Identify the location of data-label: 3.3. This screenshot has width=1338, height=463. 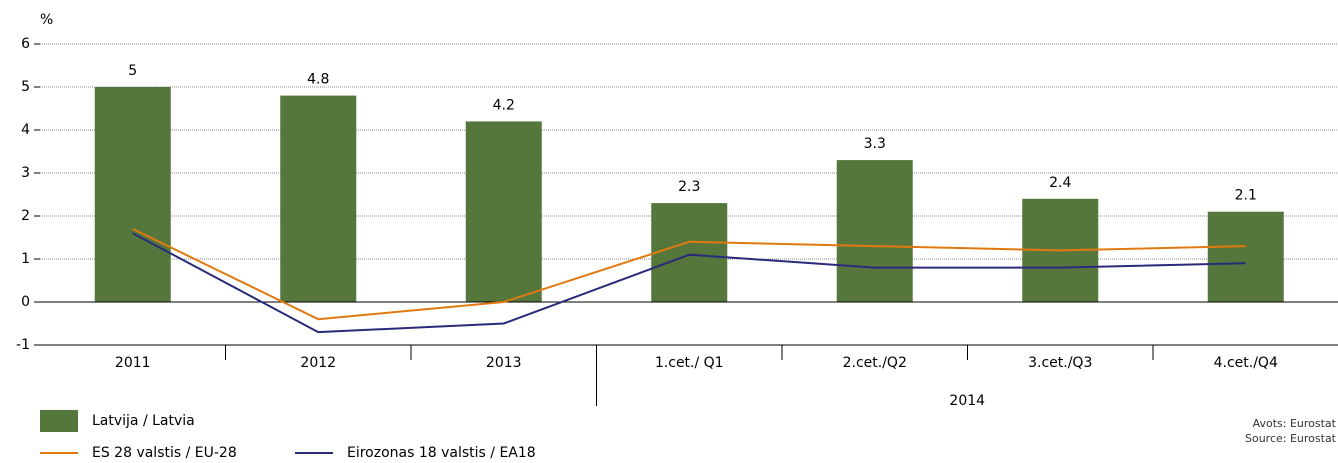
(875, 144).